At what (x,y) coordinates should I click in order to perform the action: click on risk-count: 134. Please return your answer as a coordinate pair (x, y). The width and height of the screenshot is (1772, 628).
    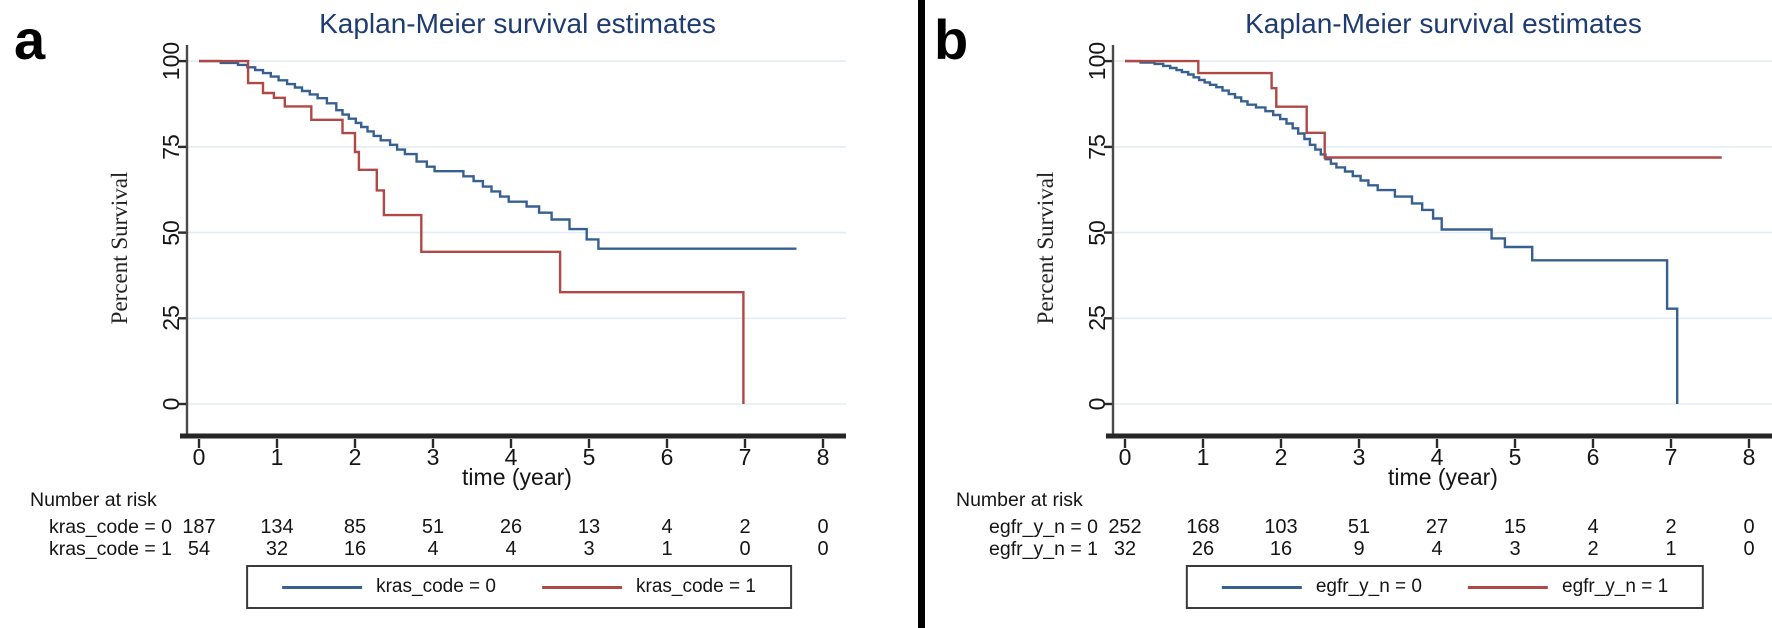
    Looking at the image, I should click on (277, 527).